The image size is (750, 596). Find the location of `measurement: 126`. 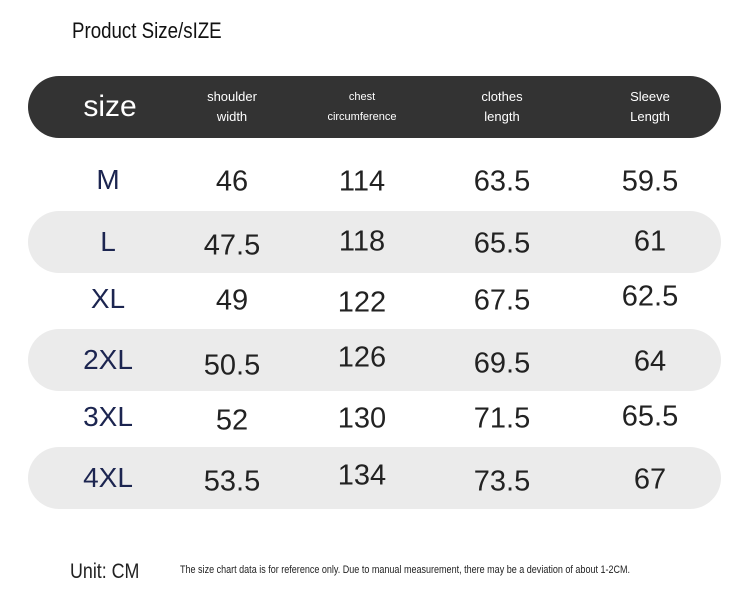

measurement: 126 is located at coordinates (362, 357).